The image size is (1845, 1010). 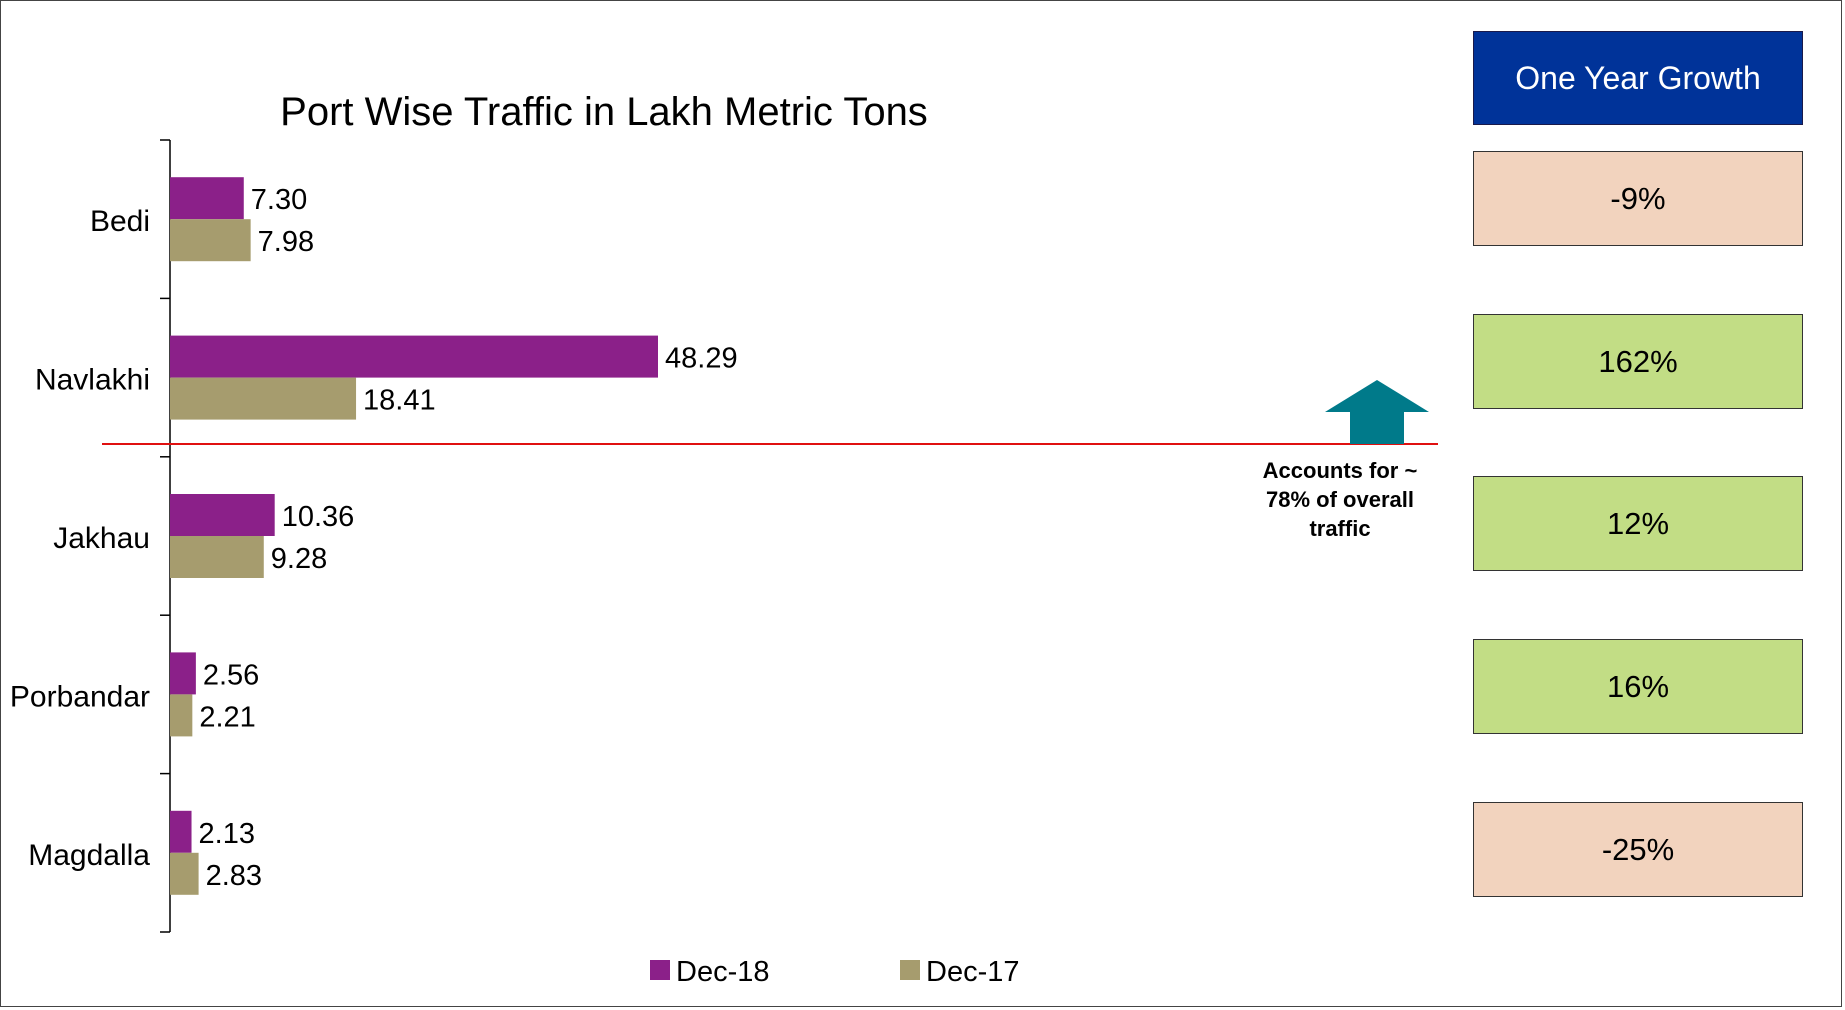 I want to click on growth-value-box: 162%, so click(x=1638, y=361).